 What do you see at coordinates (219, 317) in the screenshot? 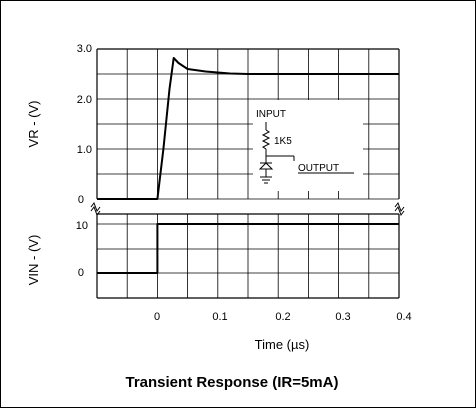
I see `x-tick-1: 0.1` at bounding box center [219, 317].